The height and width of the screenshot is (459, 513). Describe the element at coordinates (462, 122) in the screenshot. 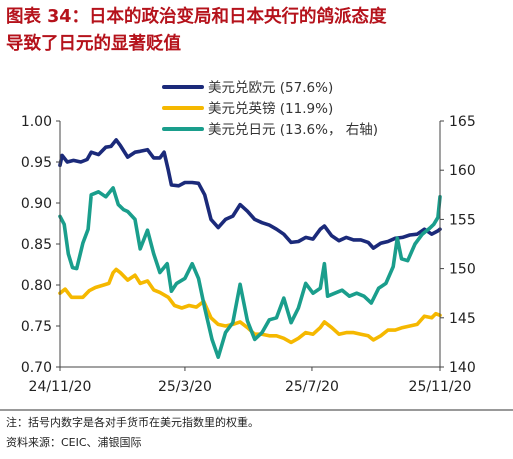

I see `y-right-tick-label-5: 165` at that location.